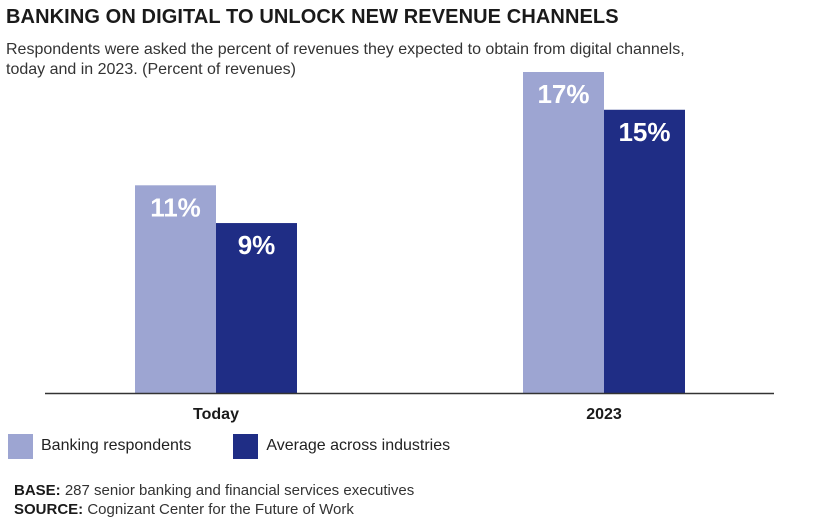 The height and width of the screenshot is (526, 830). I want to click on source-label: SOURCE:, so click(49, 509).